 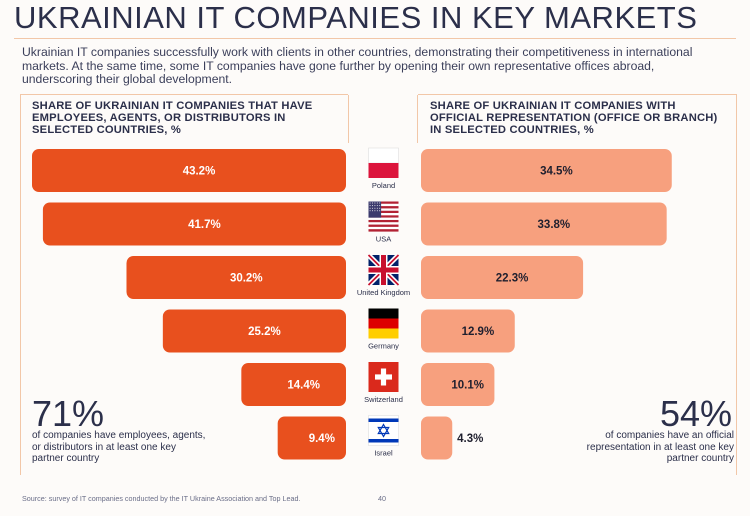 What do you see at coordinates (383, 216) in the screenshot?
I see `usa-flag-icon` at bounding box center [383, 216].